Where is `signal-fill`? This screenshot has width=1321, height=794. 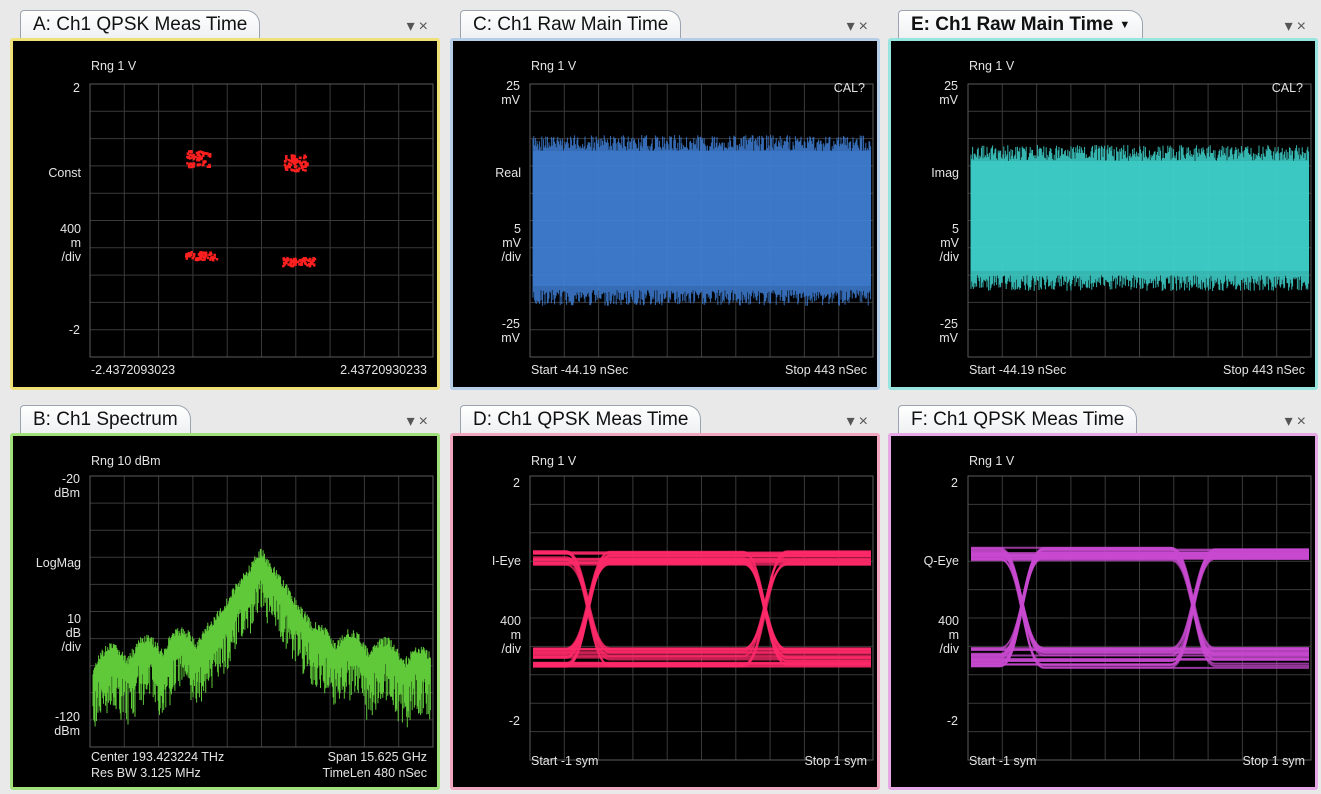
signal-fill is located at coordinates (702, 218).